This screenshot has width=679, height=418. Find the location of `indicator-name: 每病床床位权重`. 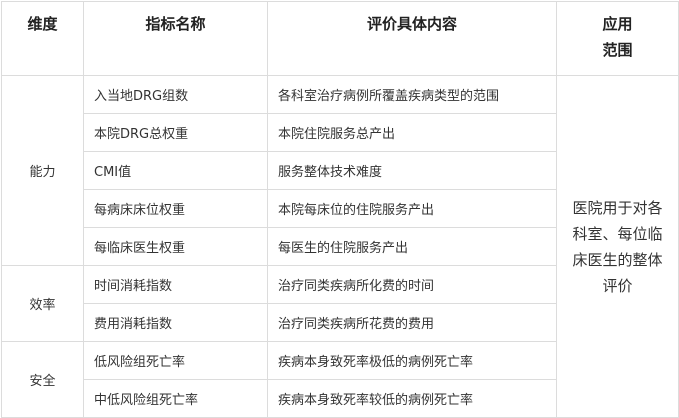

indicator-name: 每病床床位权重 is located at coordinates (175, 208).